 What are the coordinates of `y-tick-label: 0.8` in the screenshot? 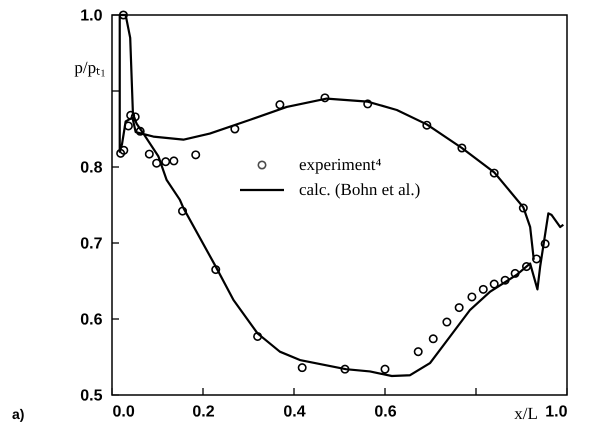 It's located at (91, 168).